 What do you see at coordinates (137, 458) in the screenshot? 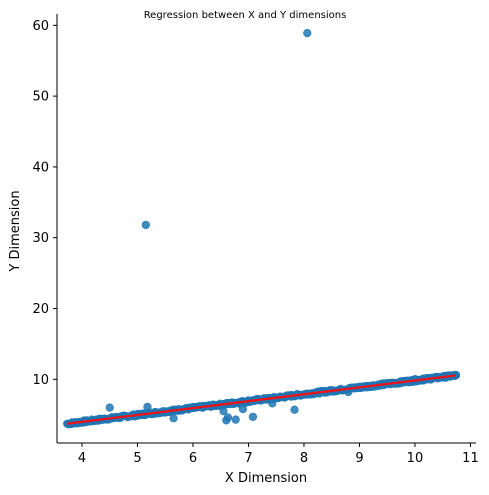
I see `x-tick-label: 5` at bounding box center [137, 458].